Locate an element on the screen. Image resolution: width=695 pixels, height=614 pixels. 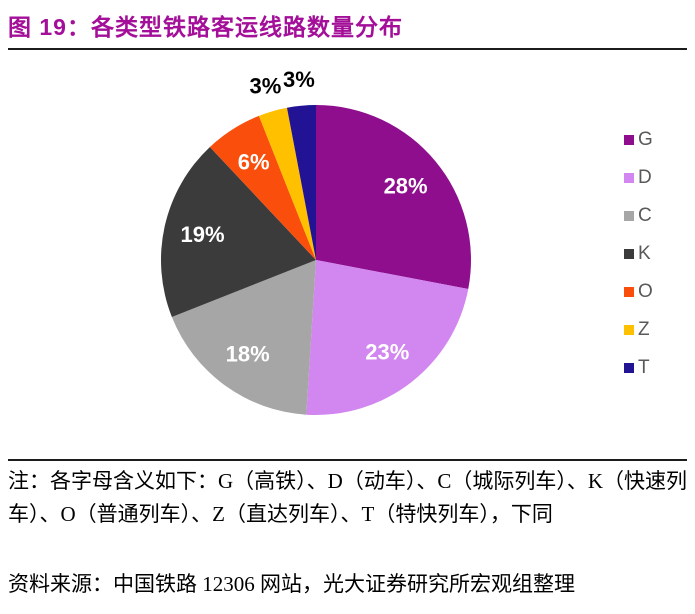
legend-label-C: C is located at coordinates (645, 215).